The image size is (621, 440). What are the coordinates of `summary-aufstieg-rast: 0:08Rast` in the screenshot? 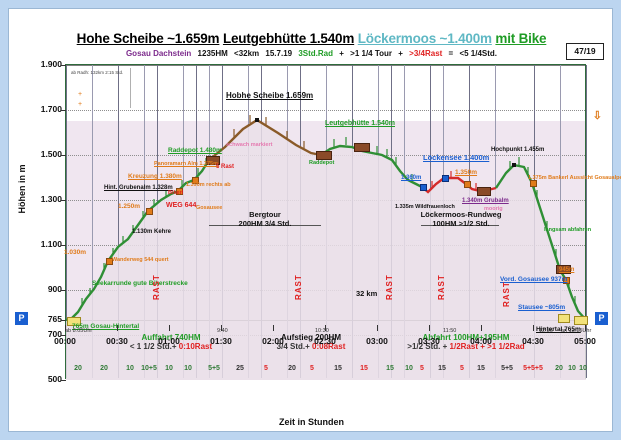 It's located at (329, 346).